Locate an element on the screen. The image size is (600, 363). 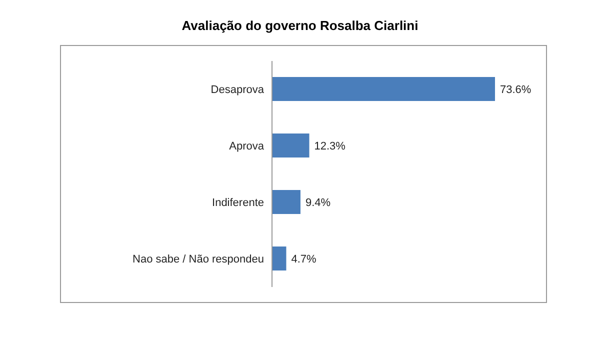
y-tick-label: Indiferente is located at coordinates (238, 203).